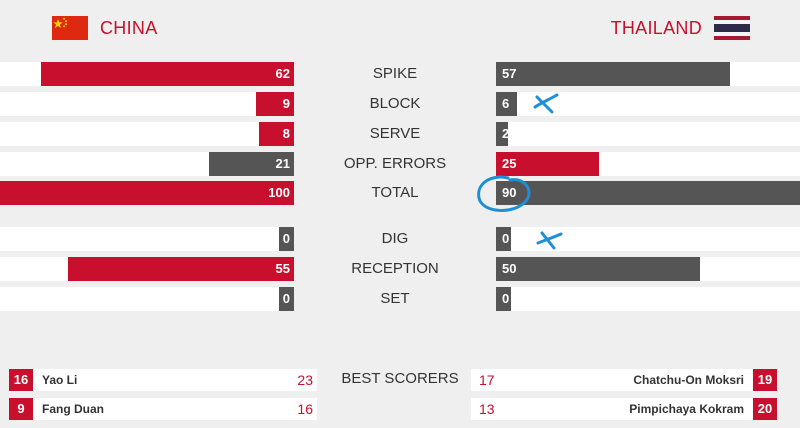 This screenshot has width=800, height=428. What do you see at coordinates (648, 299) in the screenshot?
I see `away-stat-lane: 0` at bounding box center [648, 299].